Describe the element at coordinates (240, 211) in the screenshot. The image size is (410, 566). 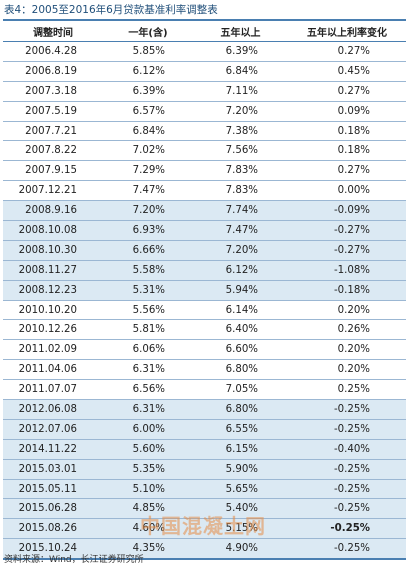
I see `cell-five-year: 7.74%` at that location.